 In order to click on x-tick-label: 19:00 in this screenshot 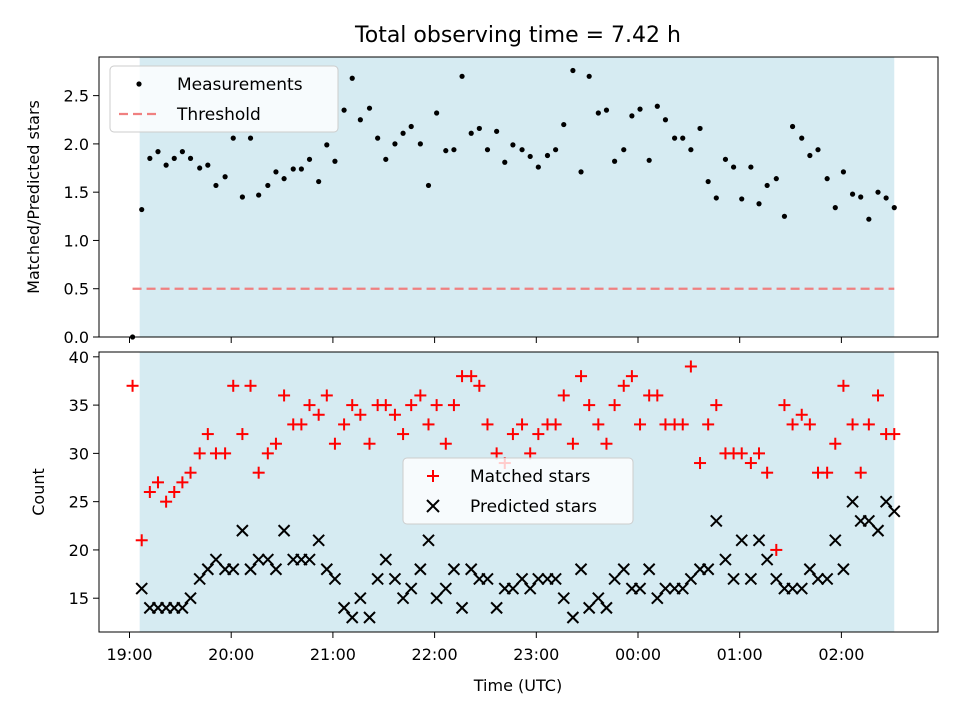, I will do `click(129, 654)`.